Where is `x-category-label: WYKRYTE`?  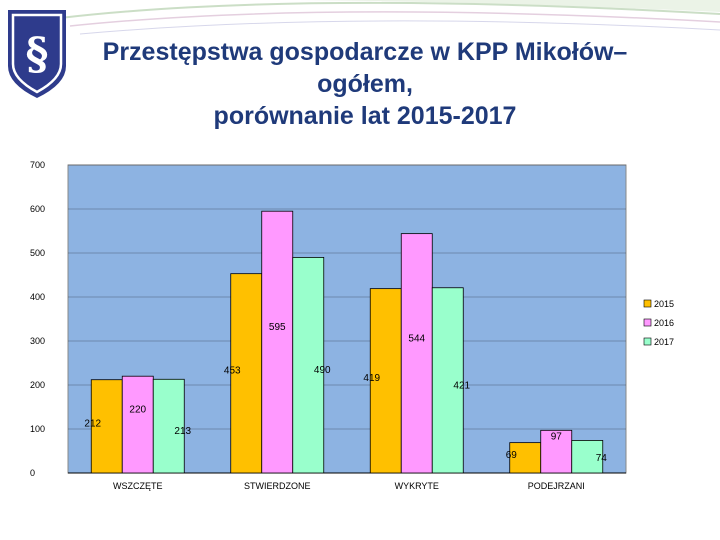 x-category-label: WYKRYTE is located at coordinates (417, 486).